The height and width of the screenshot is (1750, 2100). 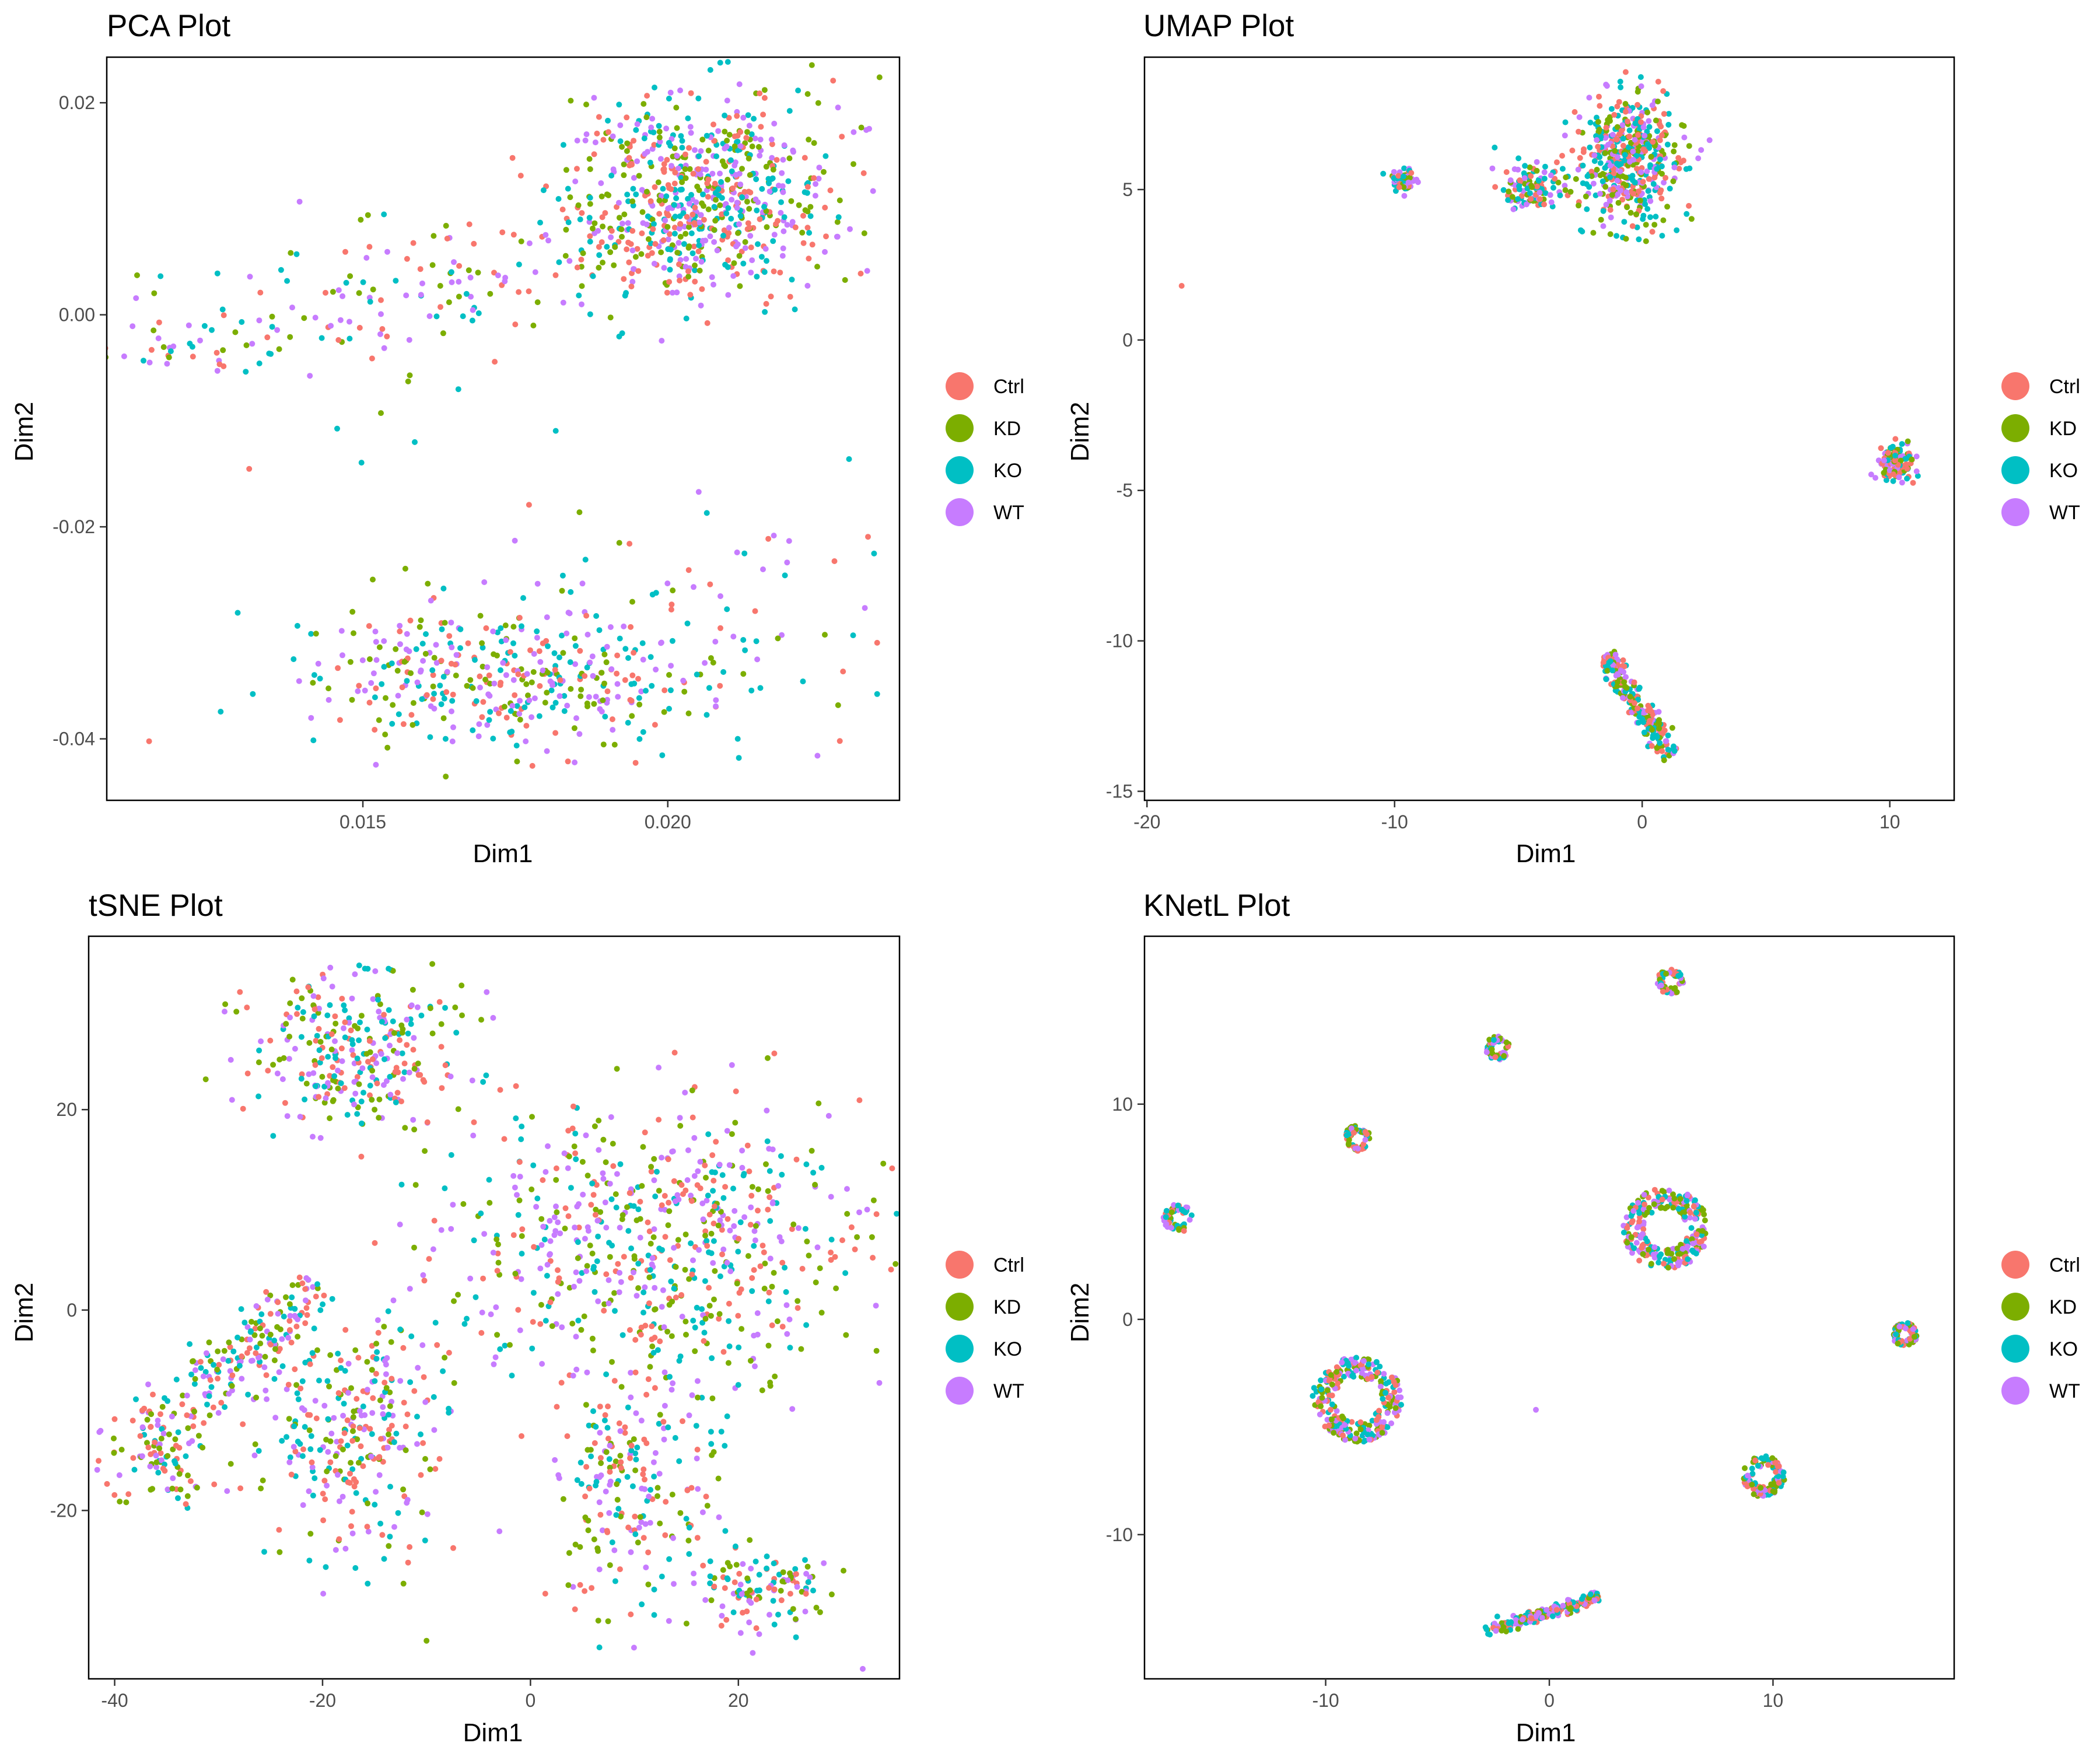 I want to click on umap-plot-title: UMAP Plot, so click(x=1218, y=26).